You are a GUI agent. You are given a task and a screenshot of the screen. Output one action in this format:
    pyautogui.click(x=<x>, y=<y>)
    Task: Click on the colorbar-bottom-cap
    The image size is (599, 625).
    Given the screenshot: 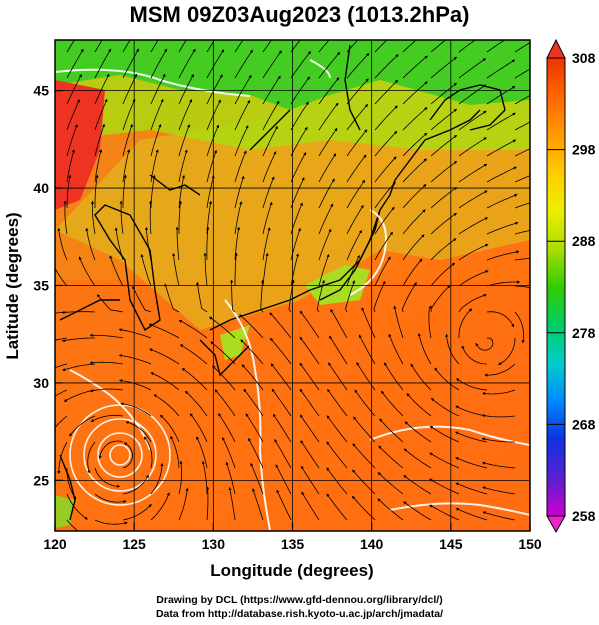 What is the action you would take?
    pyautogui.click(x=556, y=524)
    